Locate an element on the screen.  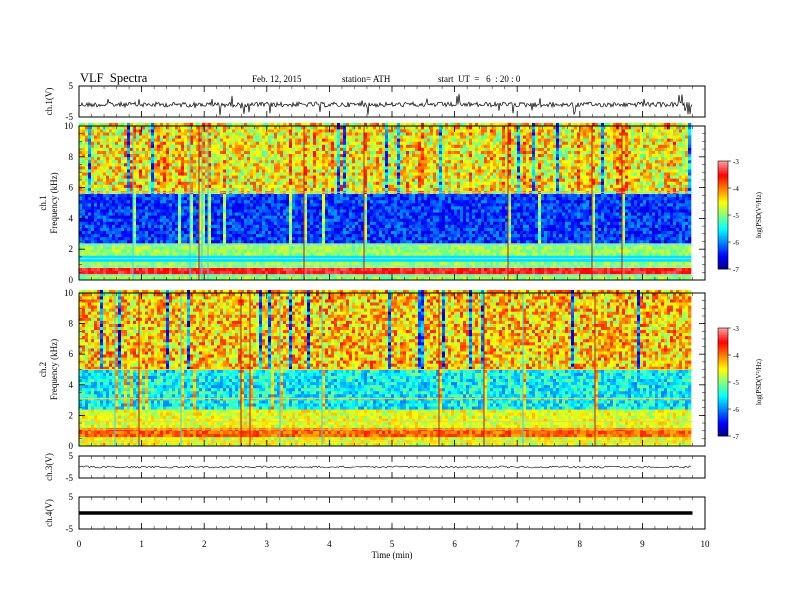
y-axis-label: ch.2 is located at coordinates (43, 369).